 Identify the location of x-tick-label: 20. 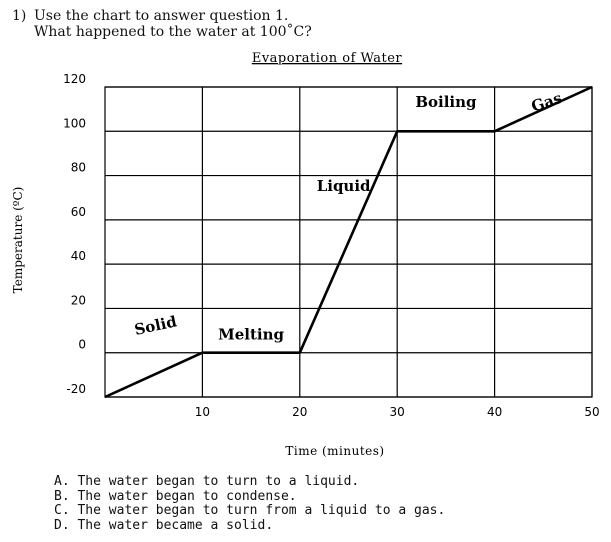
(299, 412).